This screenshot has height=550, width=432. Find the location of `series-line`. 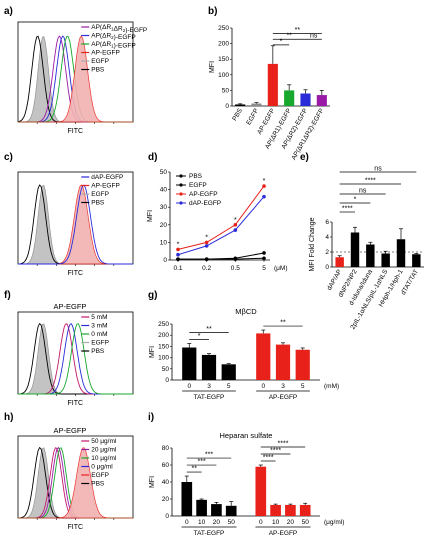

series-line is located at coordinates (221, 256).